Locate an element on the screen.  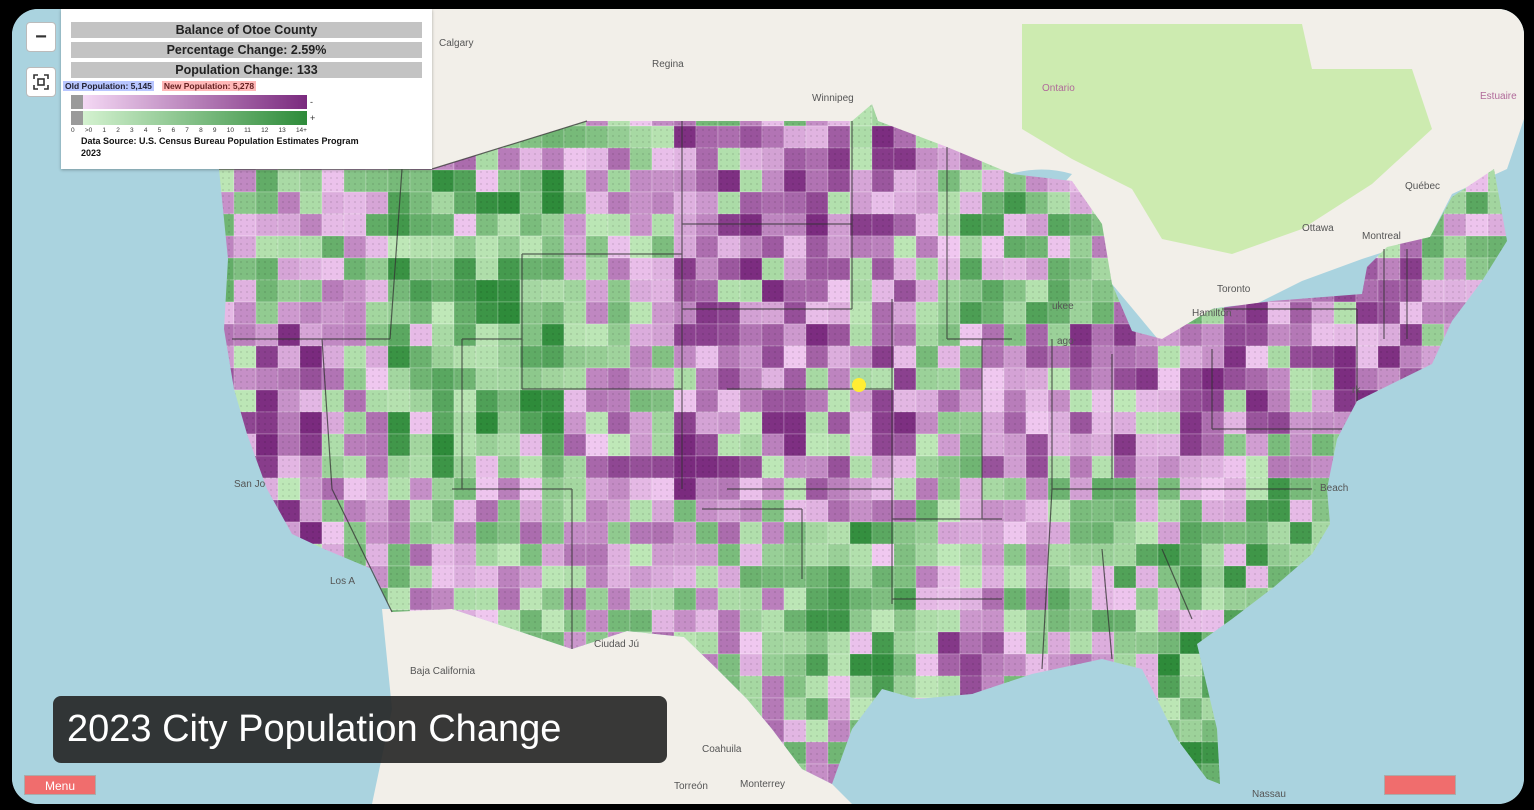
place-label: Québec is located at coordinates (1422, 186).